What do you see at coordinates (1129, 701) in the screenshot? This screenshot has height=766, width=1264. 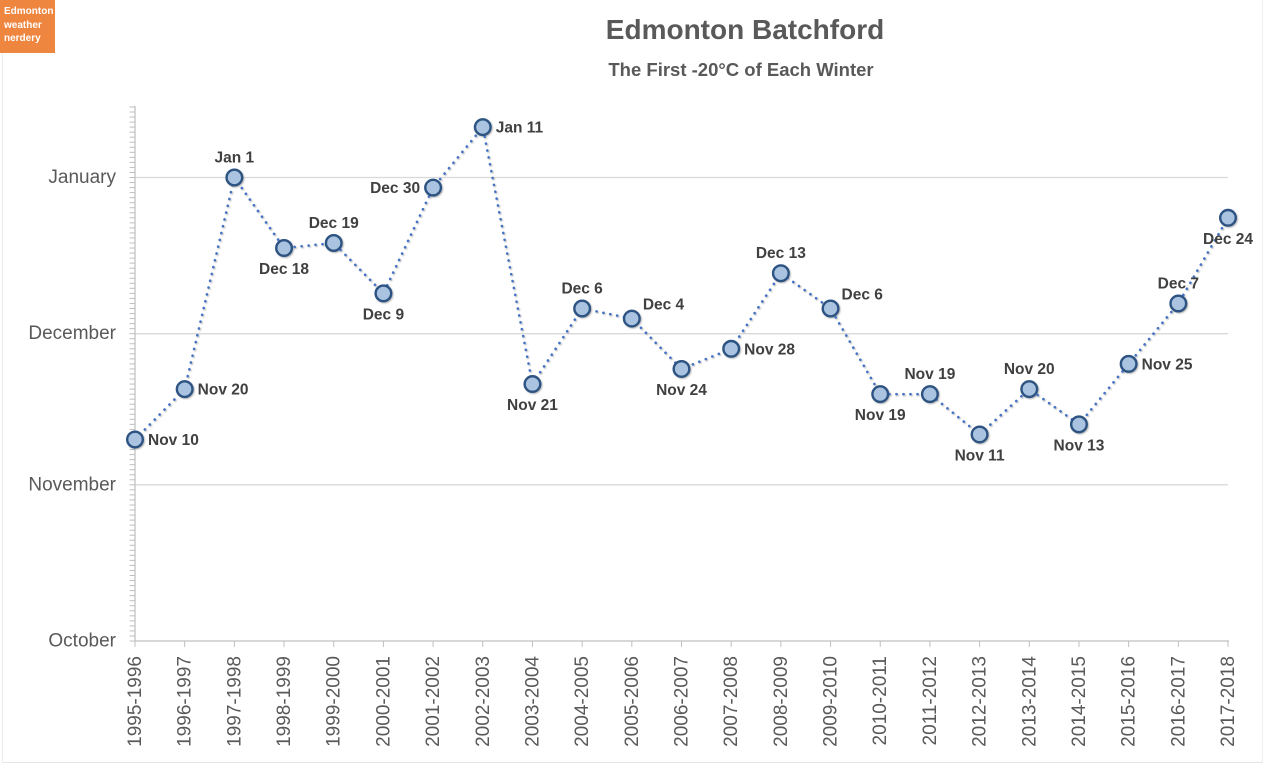 I see `x-axis-label: 2015-2016` at bounding box center [1129, 701].